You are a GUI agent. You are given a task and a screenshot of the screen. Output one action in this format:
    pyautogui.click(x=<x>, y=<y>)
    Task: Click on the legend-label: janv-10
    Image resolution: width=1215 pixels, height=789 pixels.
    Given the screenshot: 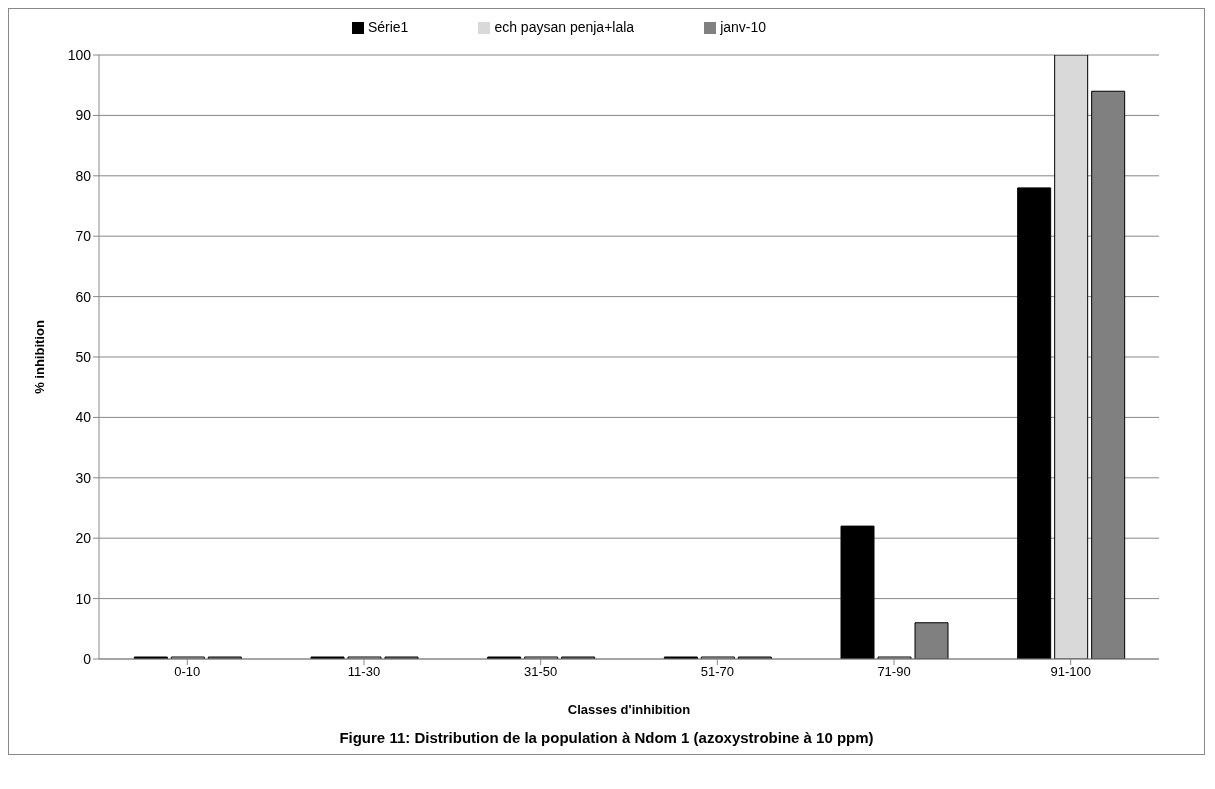 What is the action you would take?
    pyautogui.click(x=743, y=27)
    